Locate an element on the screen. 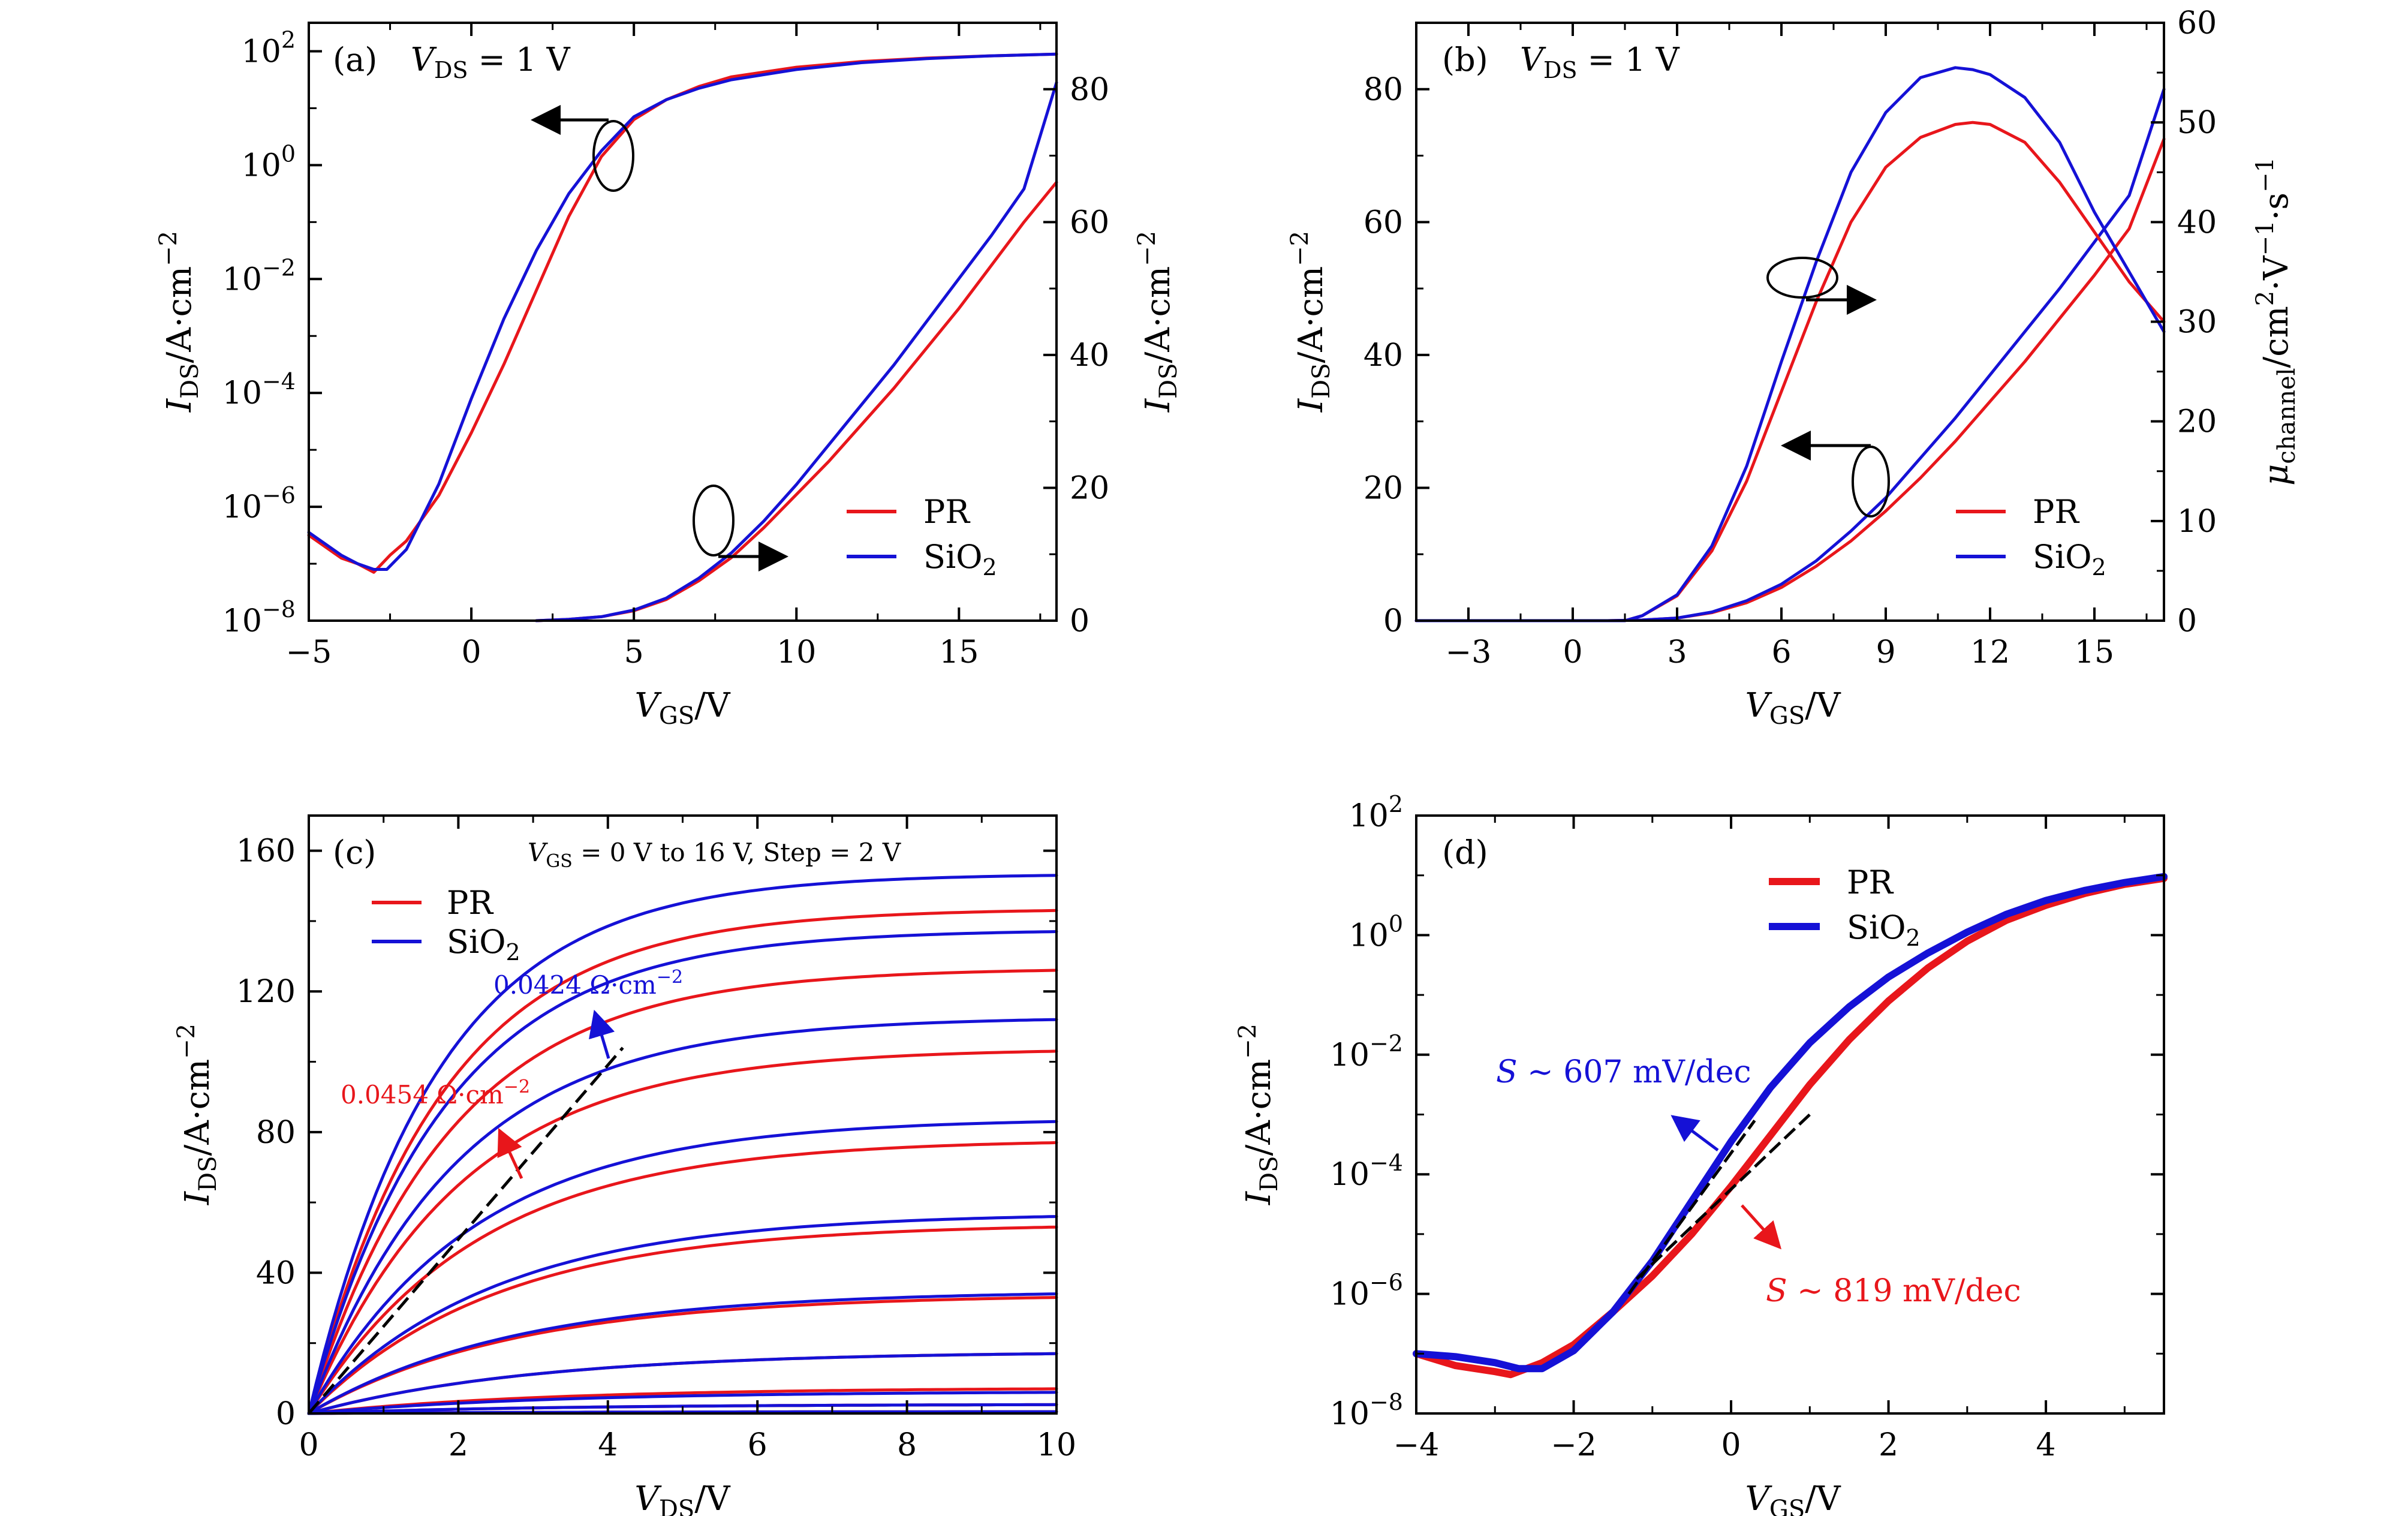 This screenshot has height=1516, width=2408. panel-c-annotation-sio2-resistance: 0.0424 Ω·cm−2 is located at coordinates (588, 983).